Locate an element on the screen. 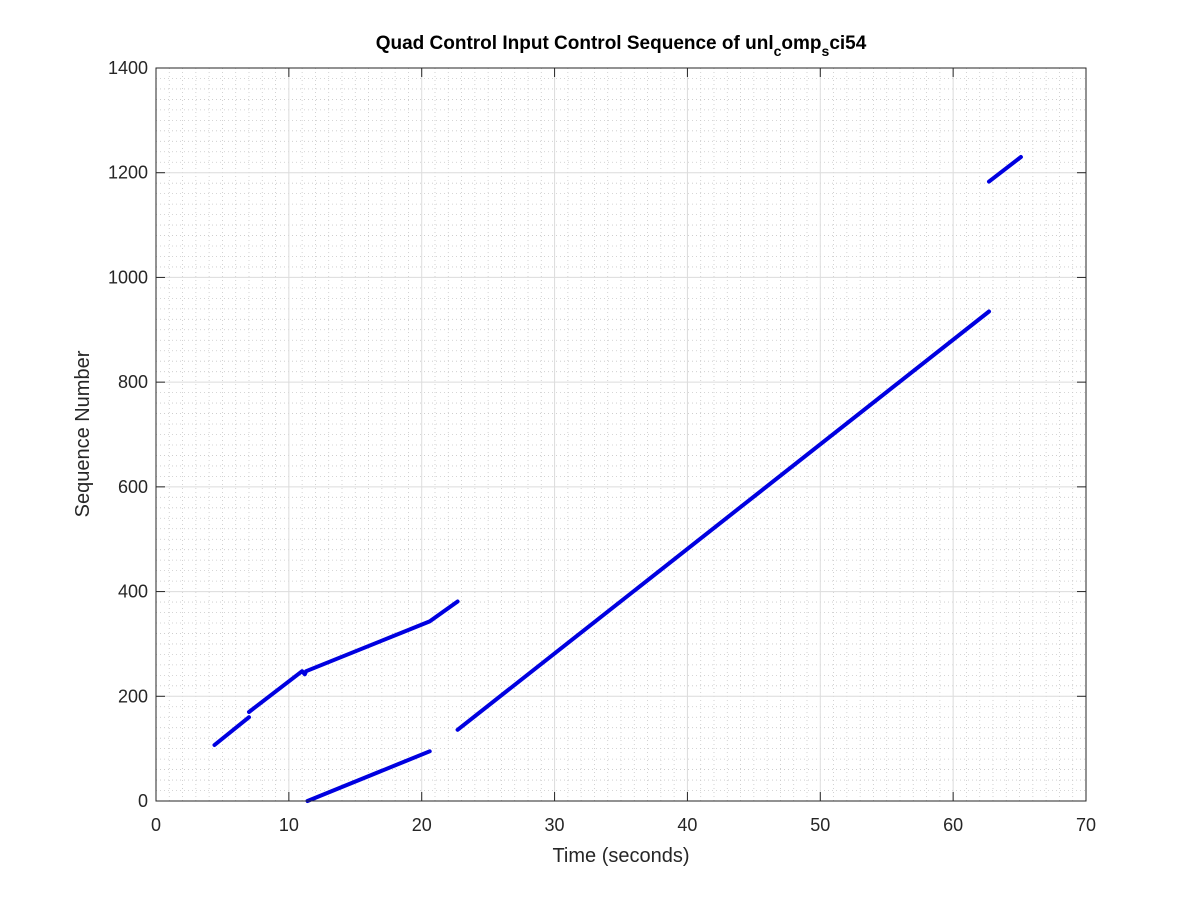  title-end: ci54 is located at coordinates (847, 43).